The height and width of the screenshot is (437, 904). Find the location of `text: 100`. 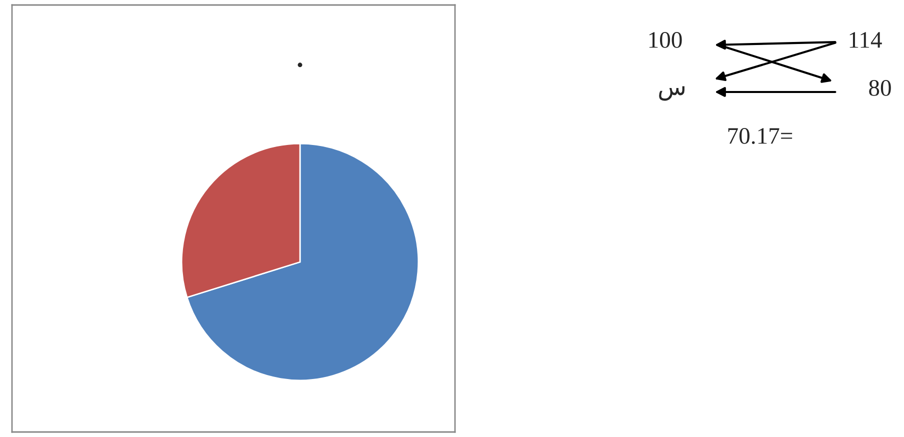

text: 100 is located at coordinates (665, 40).